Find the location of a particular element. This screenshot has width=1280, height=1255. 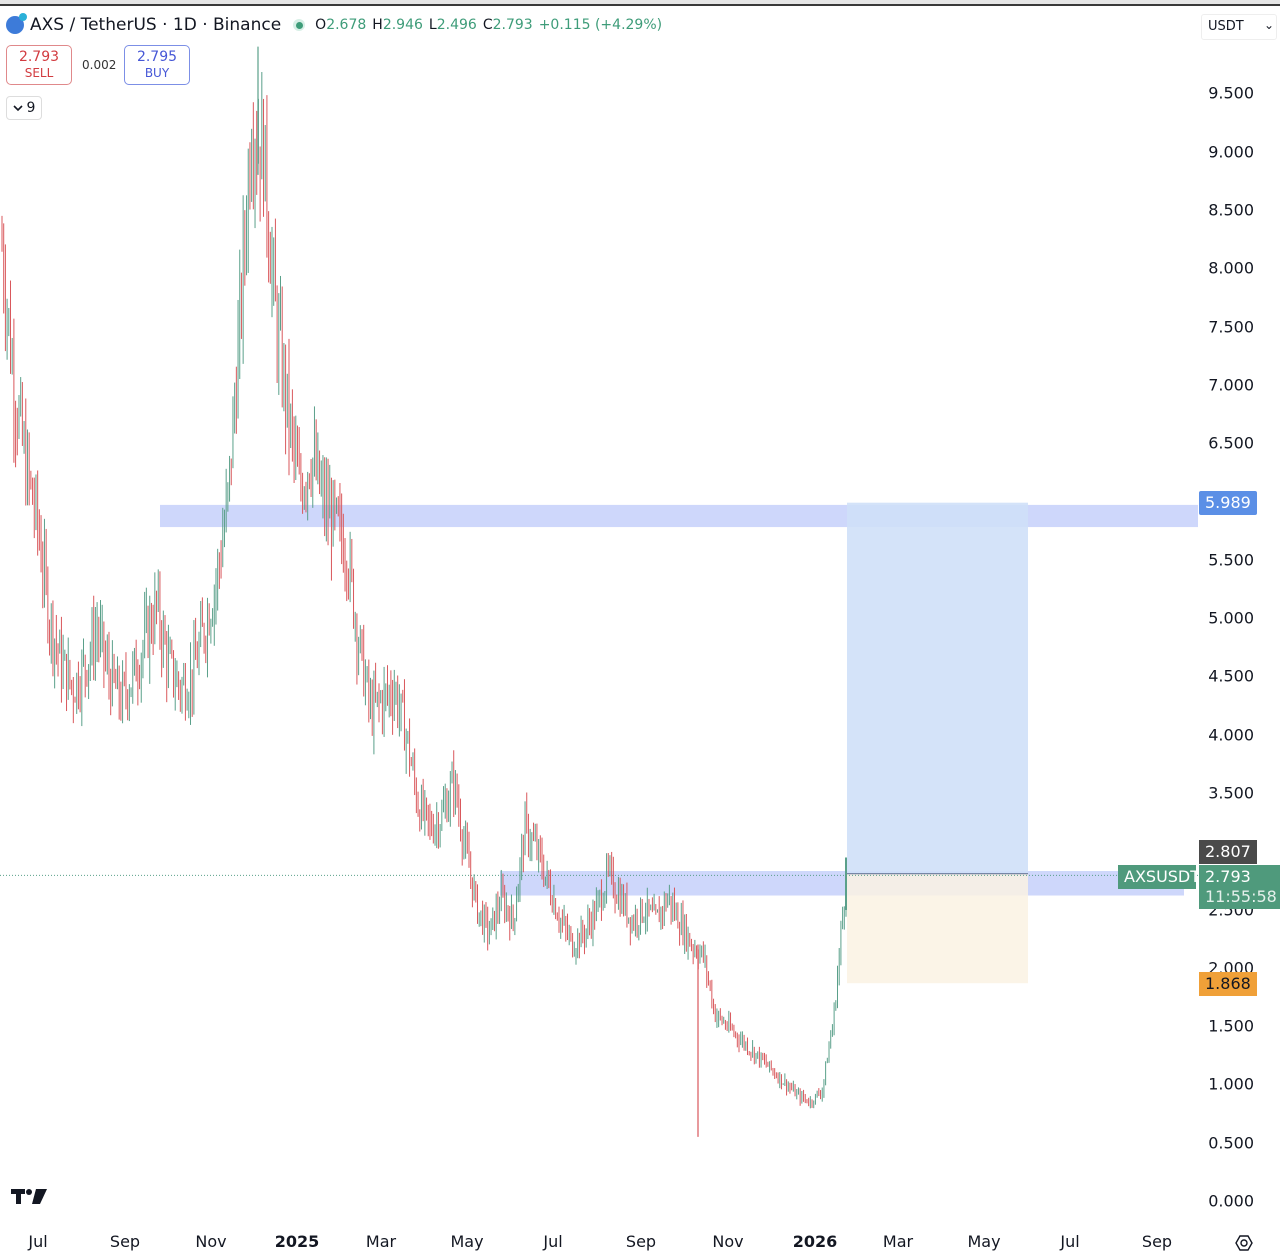

axs-coin-icon is located at coordinates (16, 23).